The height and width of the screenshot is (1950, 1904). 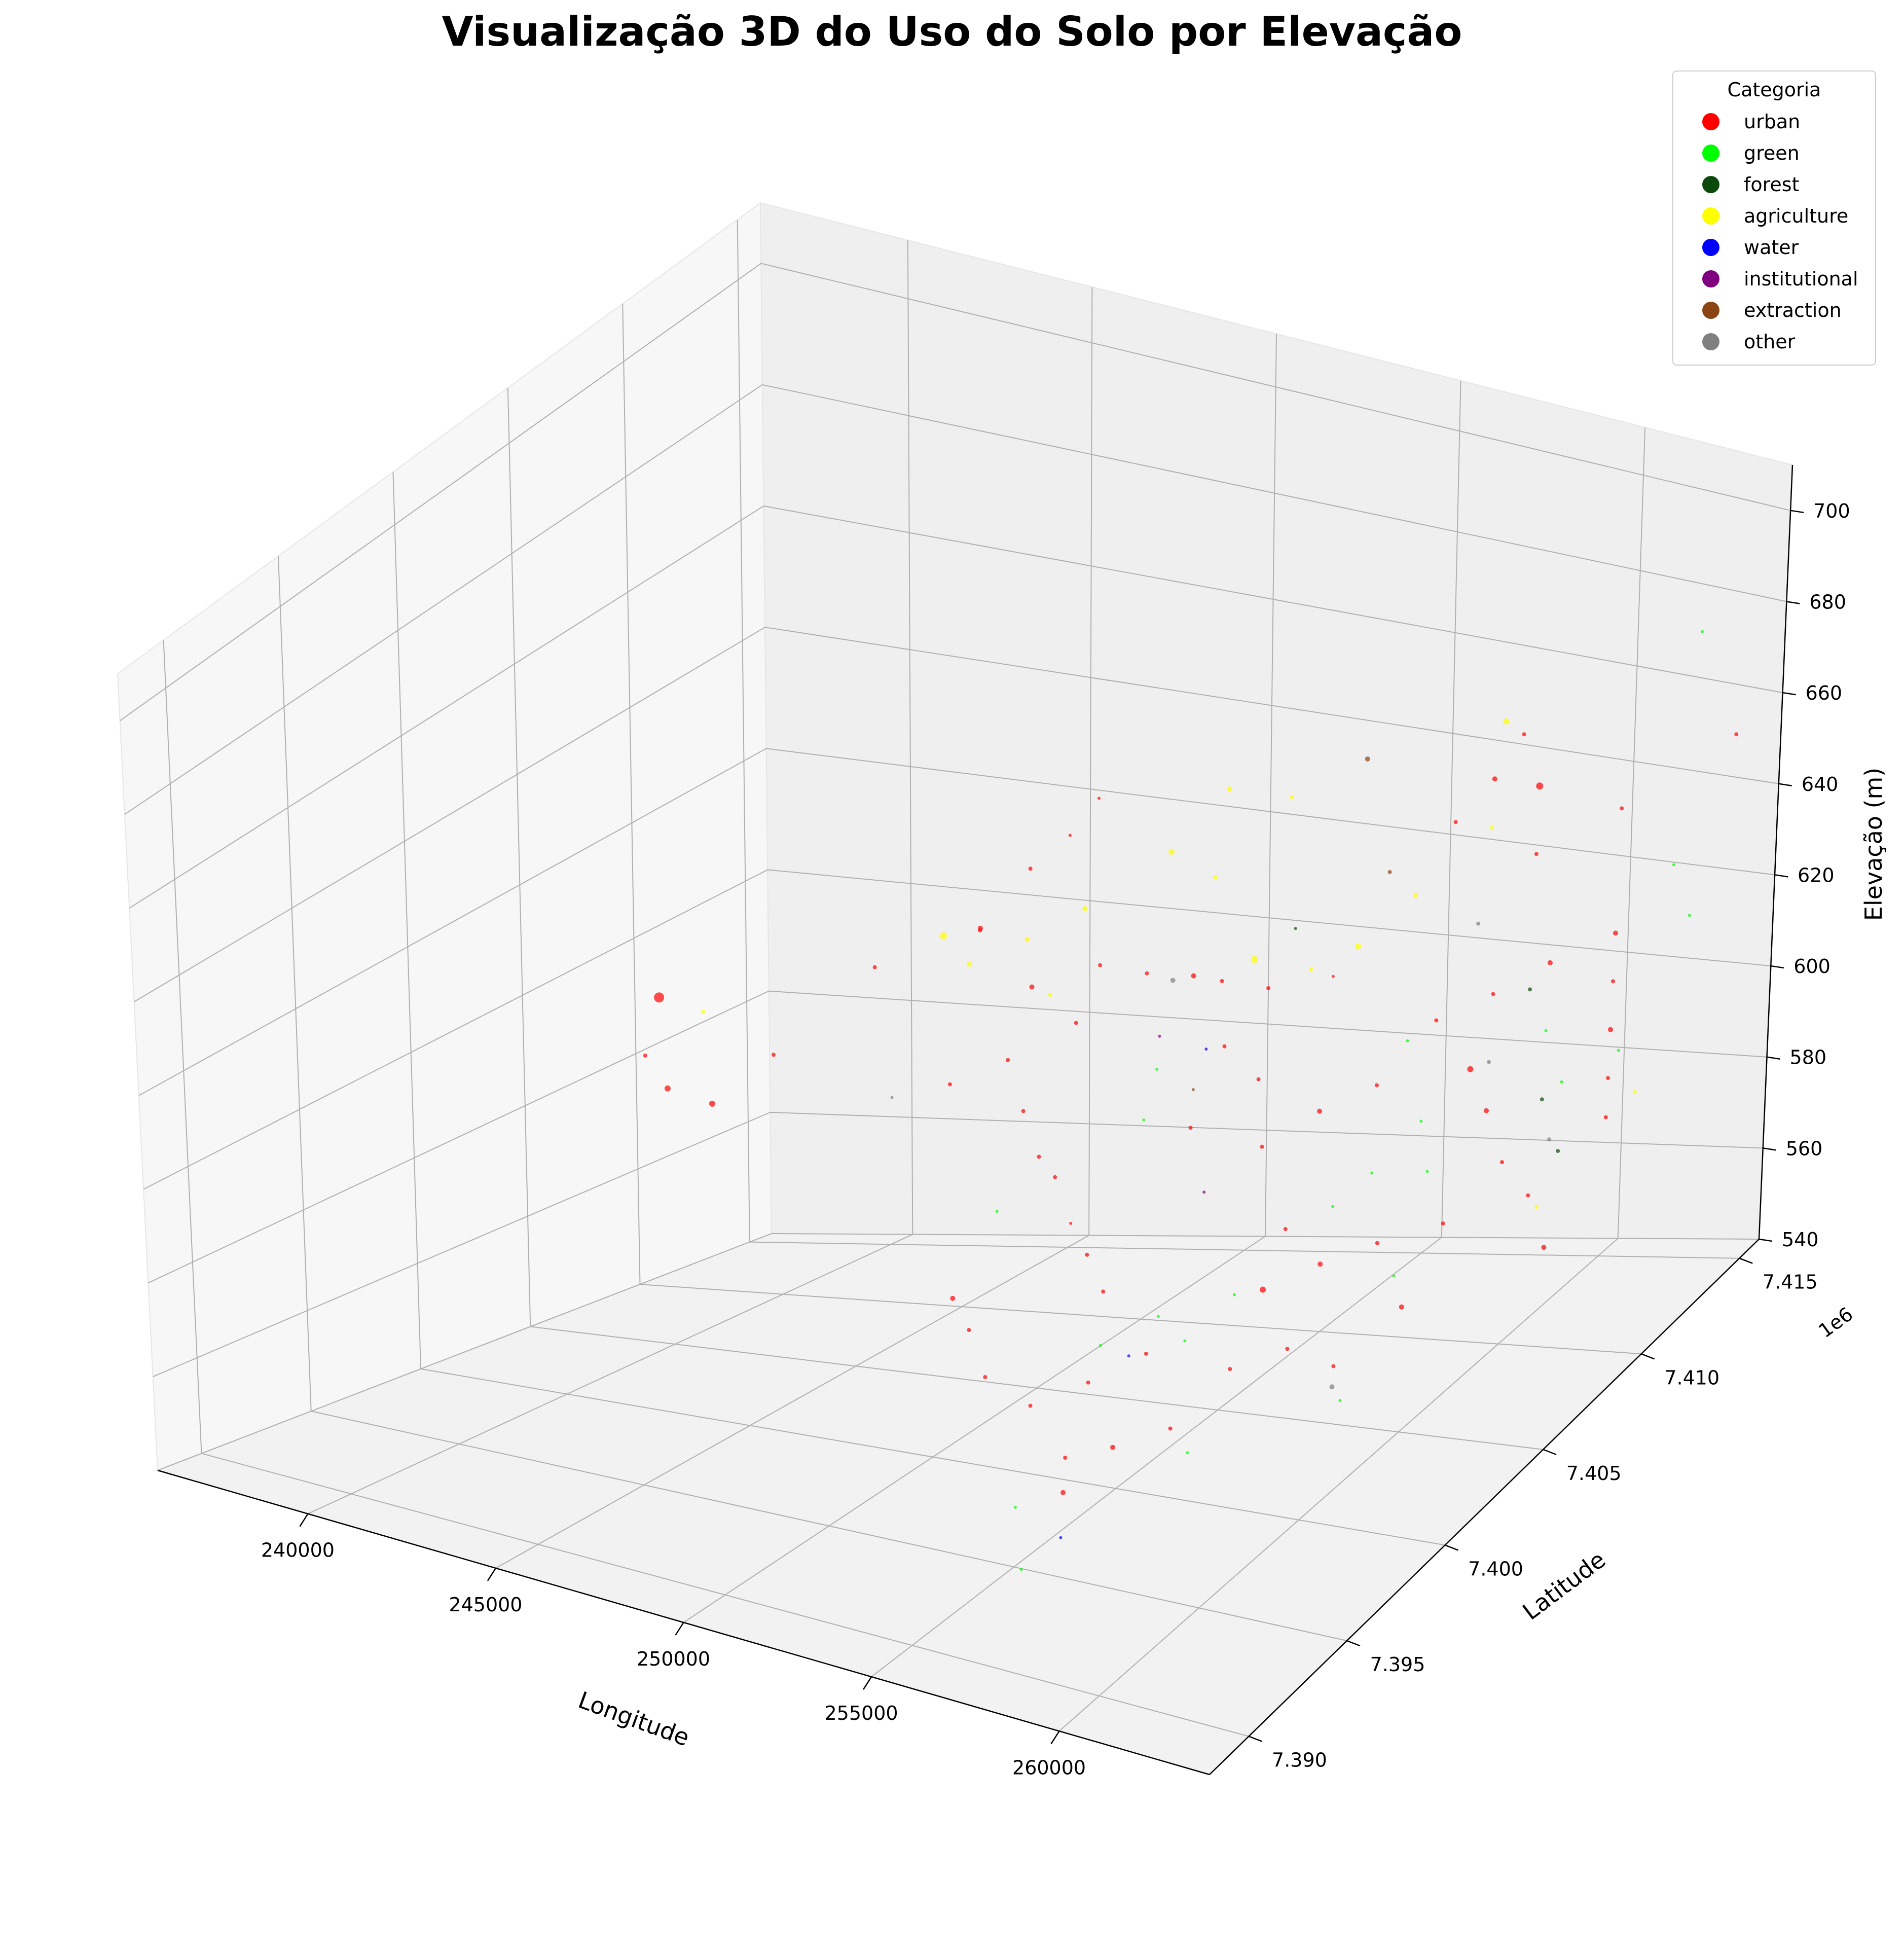 What do you see at coordinates (1680, 1371) in the screenshot?
I see `y-tick: 7.410` at bounding box center [1680, 1371].